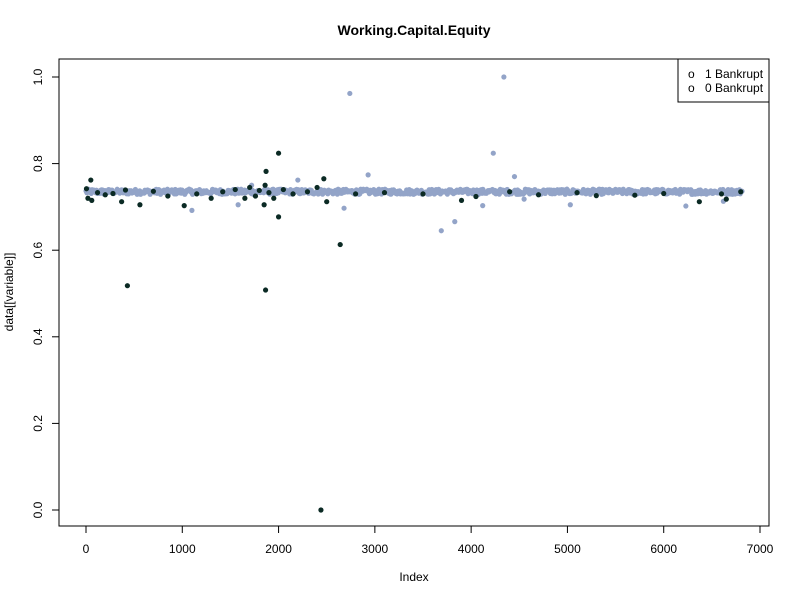  I want to click on x-tick-label: 1000, so click(182, 549).